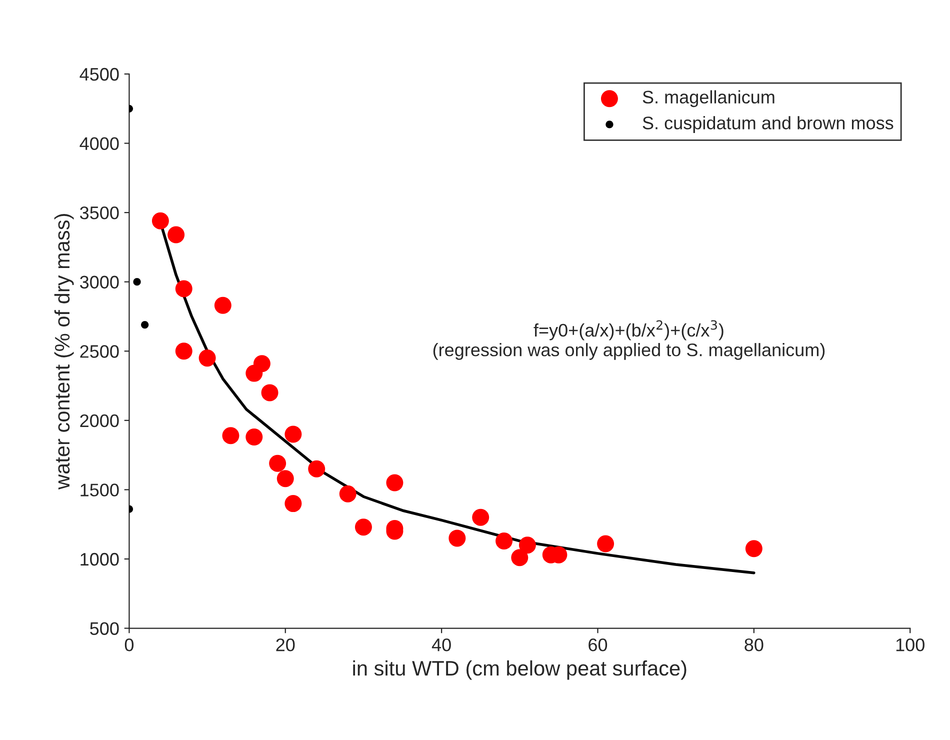 The height and width of the screenshot is (740, 950). What do you see at coordinates (285, 645) in the screenshot?
I see `x-tick-label: 20` at bounding box center [285, 645].